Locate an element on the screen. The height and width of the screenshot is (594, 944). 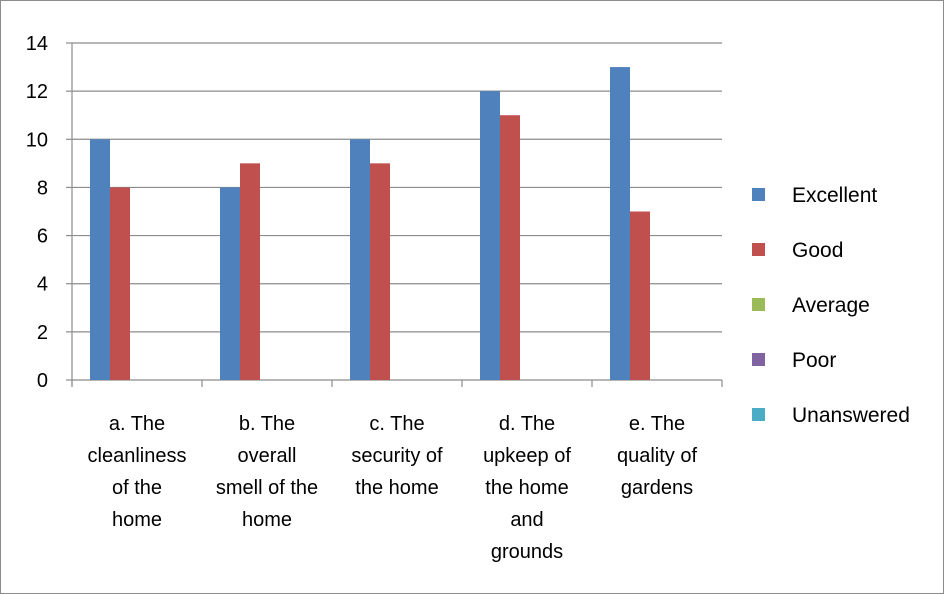
x-category-label: grounds is located at coordinates (527, 552).